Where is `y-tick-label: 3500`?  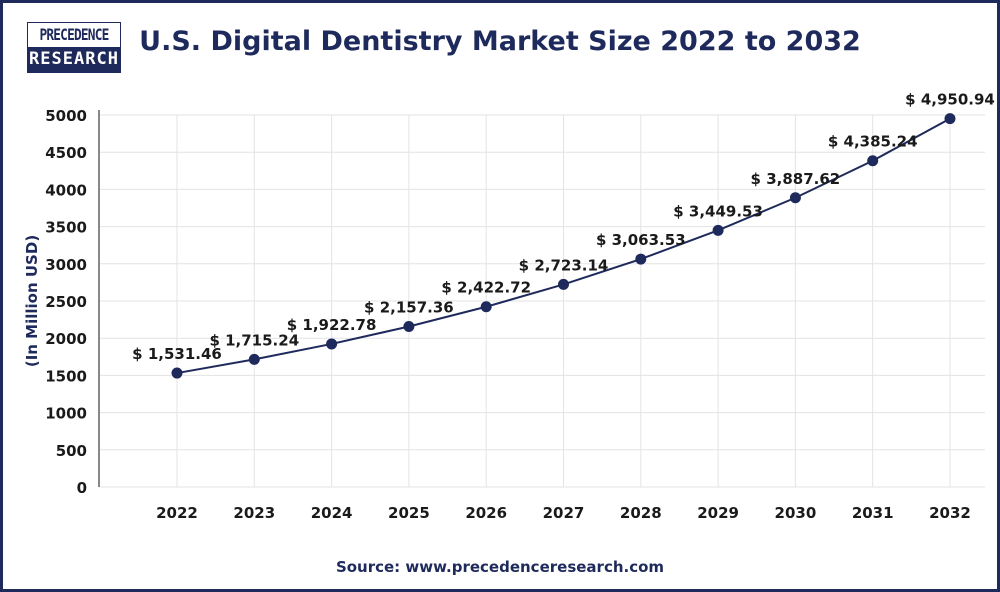
y-tick-label: 3500 is located at coordinates (66, 228).